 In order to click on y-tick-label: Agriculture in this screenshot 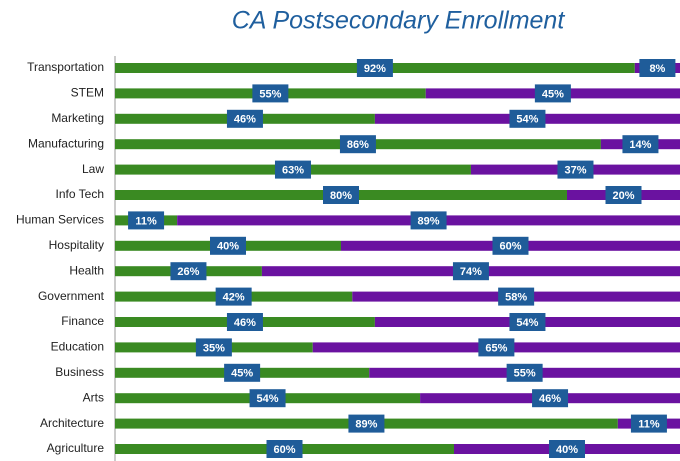, I will do `click(76, 448)`.